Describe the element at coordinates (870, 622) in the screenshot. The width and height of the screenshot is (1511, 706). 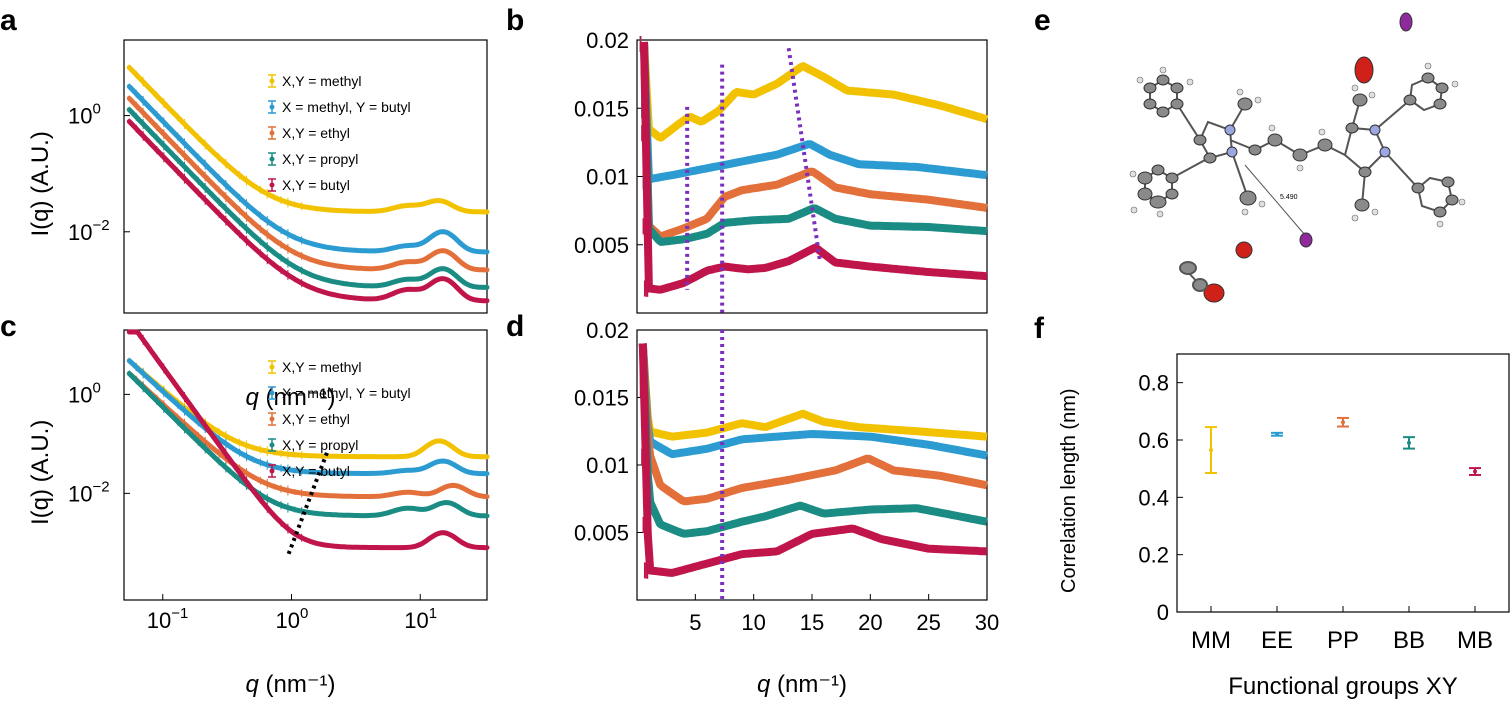
I see `x-tick-label: 20` at that location.